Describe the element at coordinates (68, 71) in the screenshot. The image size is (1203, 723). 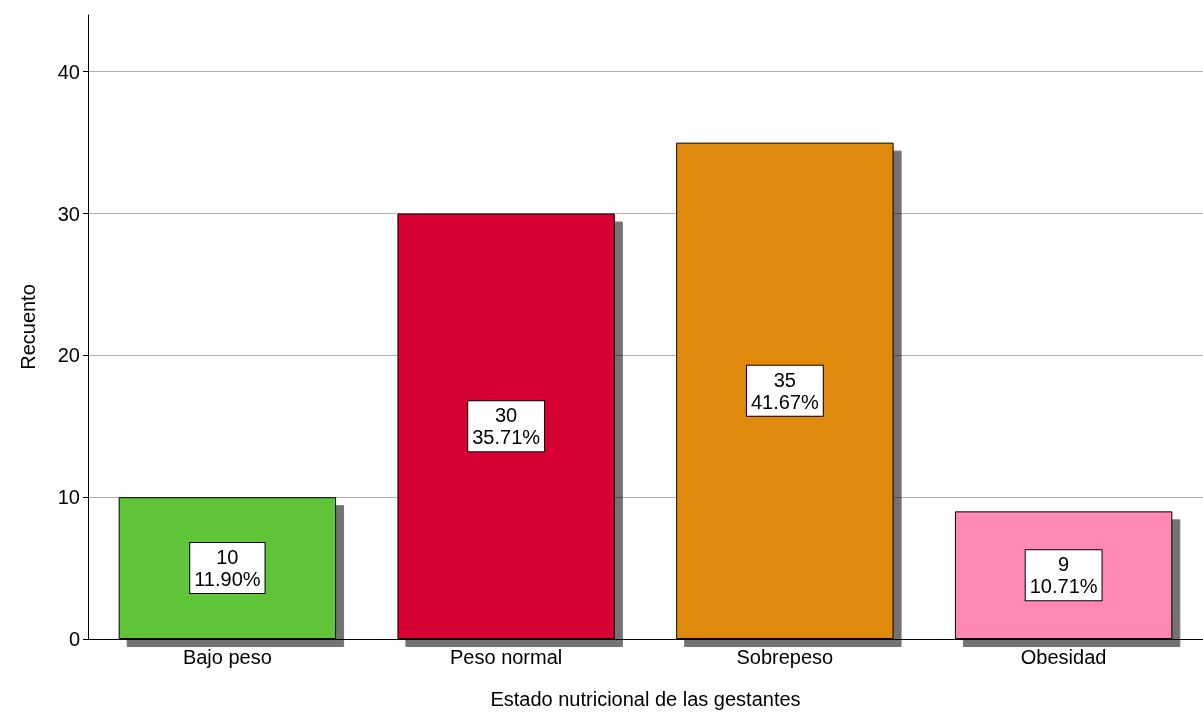
I see `y-tick-label: 40` at that location.